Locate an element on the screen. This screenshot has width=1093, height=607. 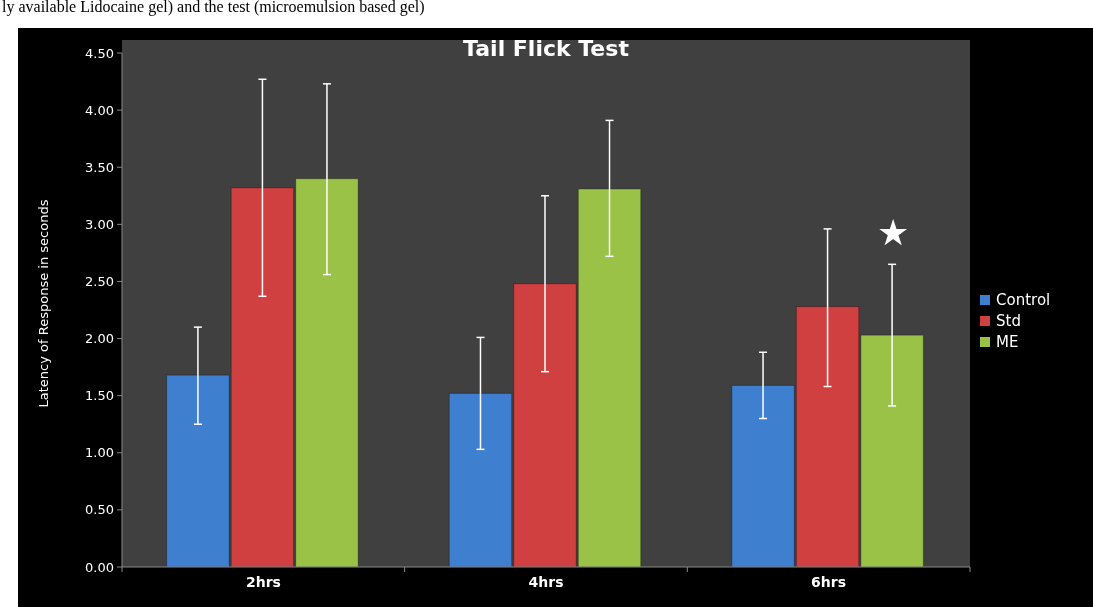
y-tick-label: 2.50 is located at coordinates (99, 281).